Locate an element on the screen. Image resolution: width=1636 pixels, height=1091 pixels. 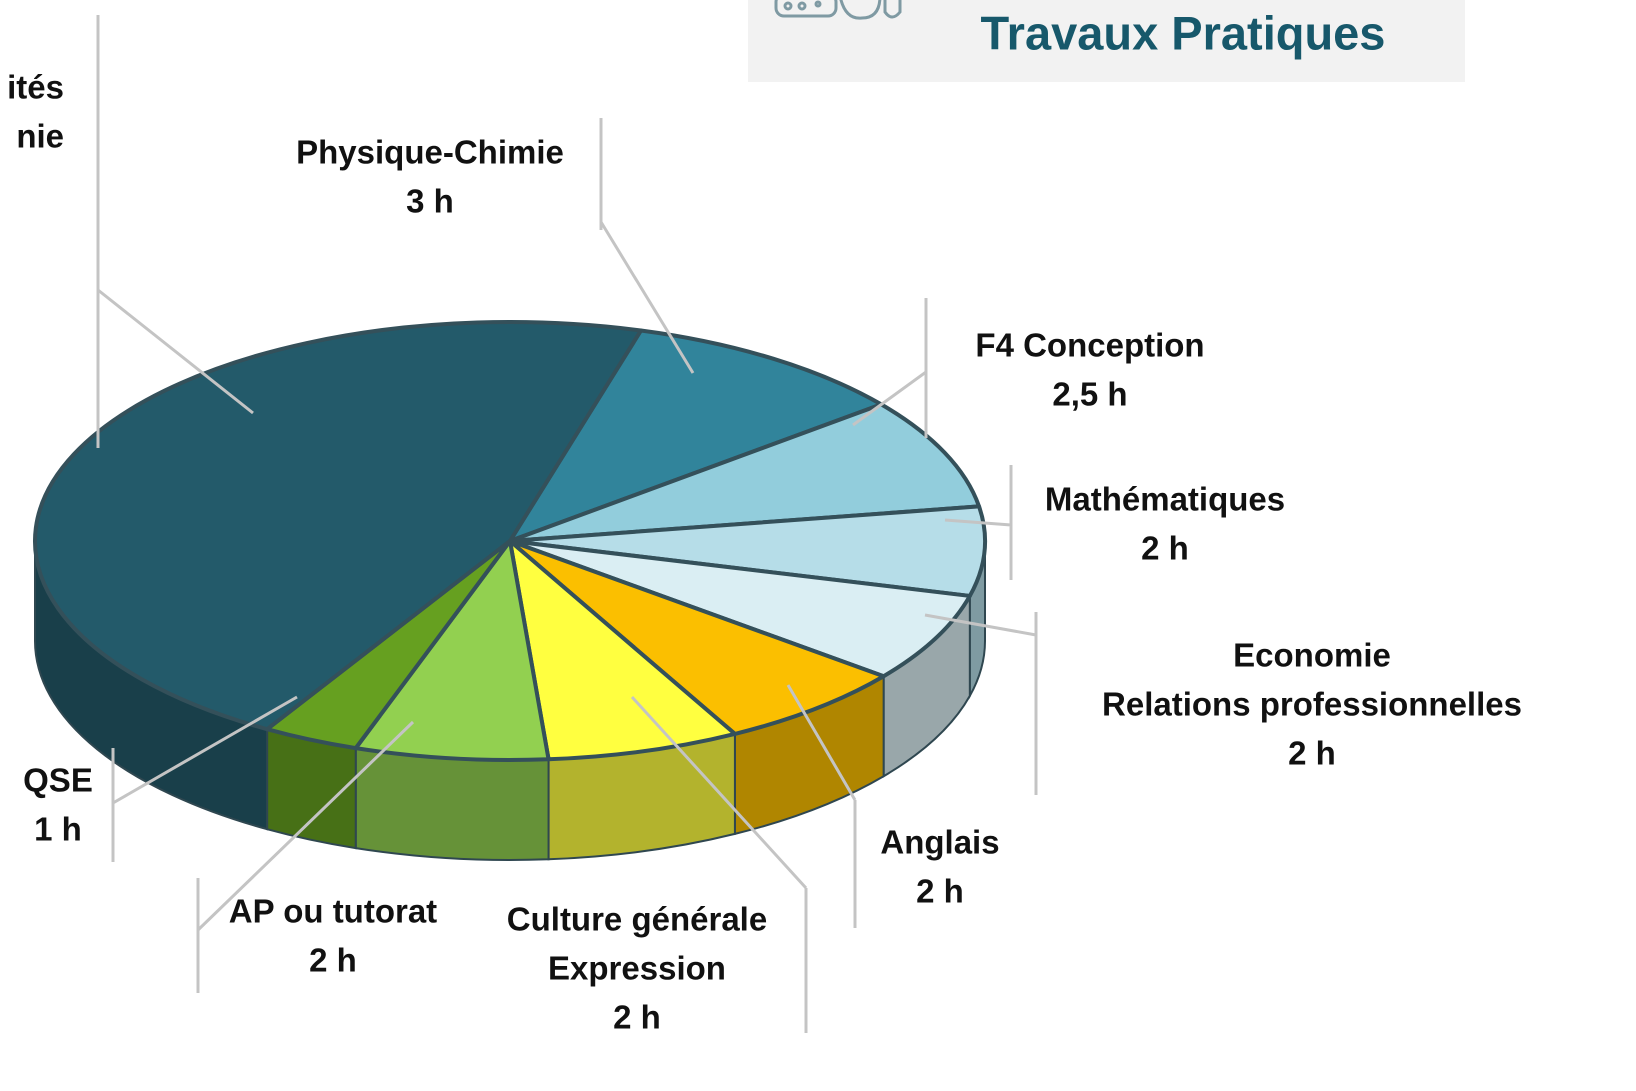
slice-label: Mathématiques is located at coordinates (1165, 499).